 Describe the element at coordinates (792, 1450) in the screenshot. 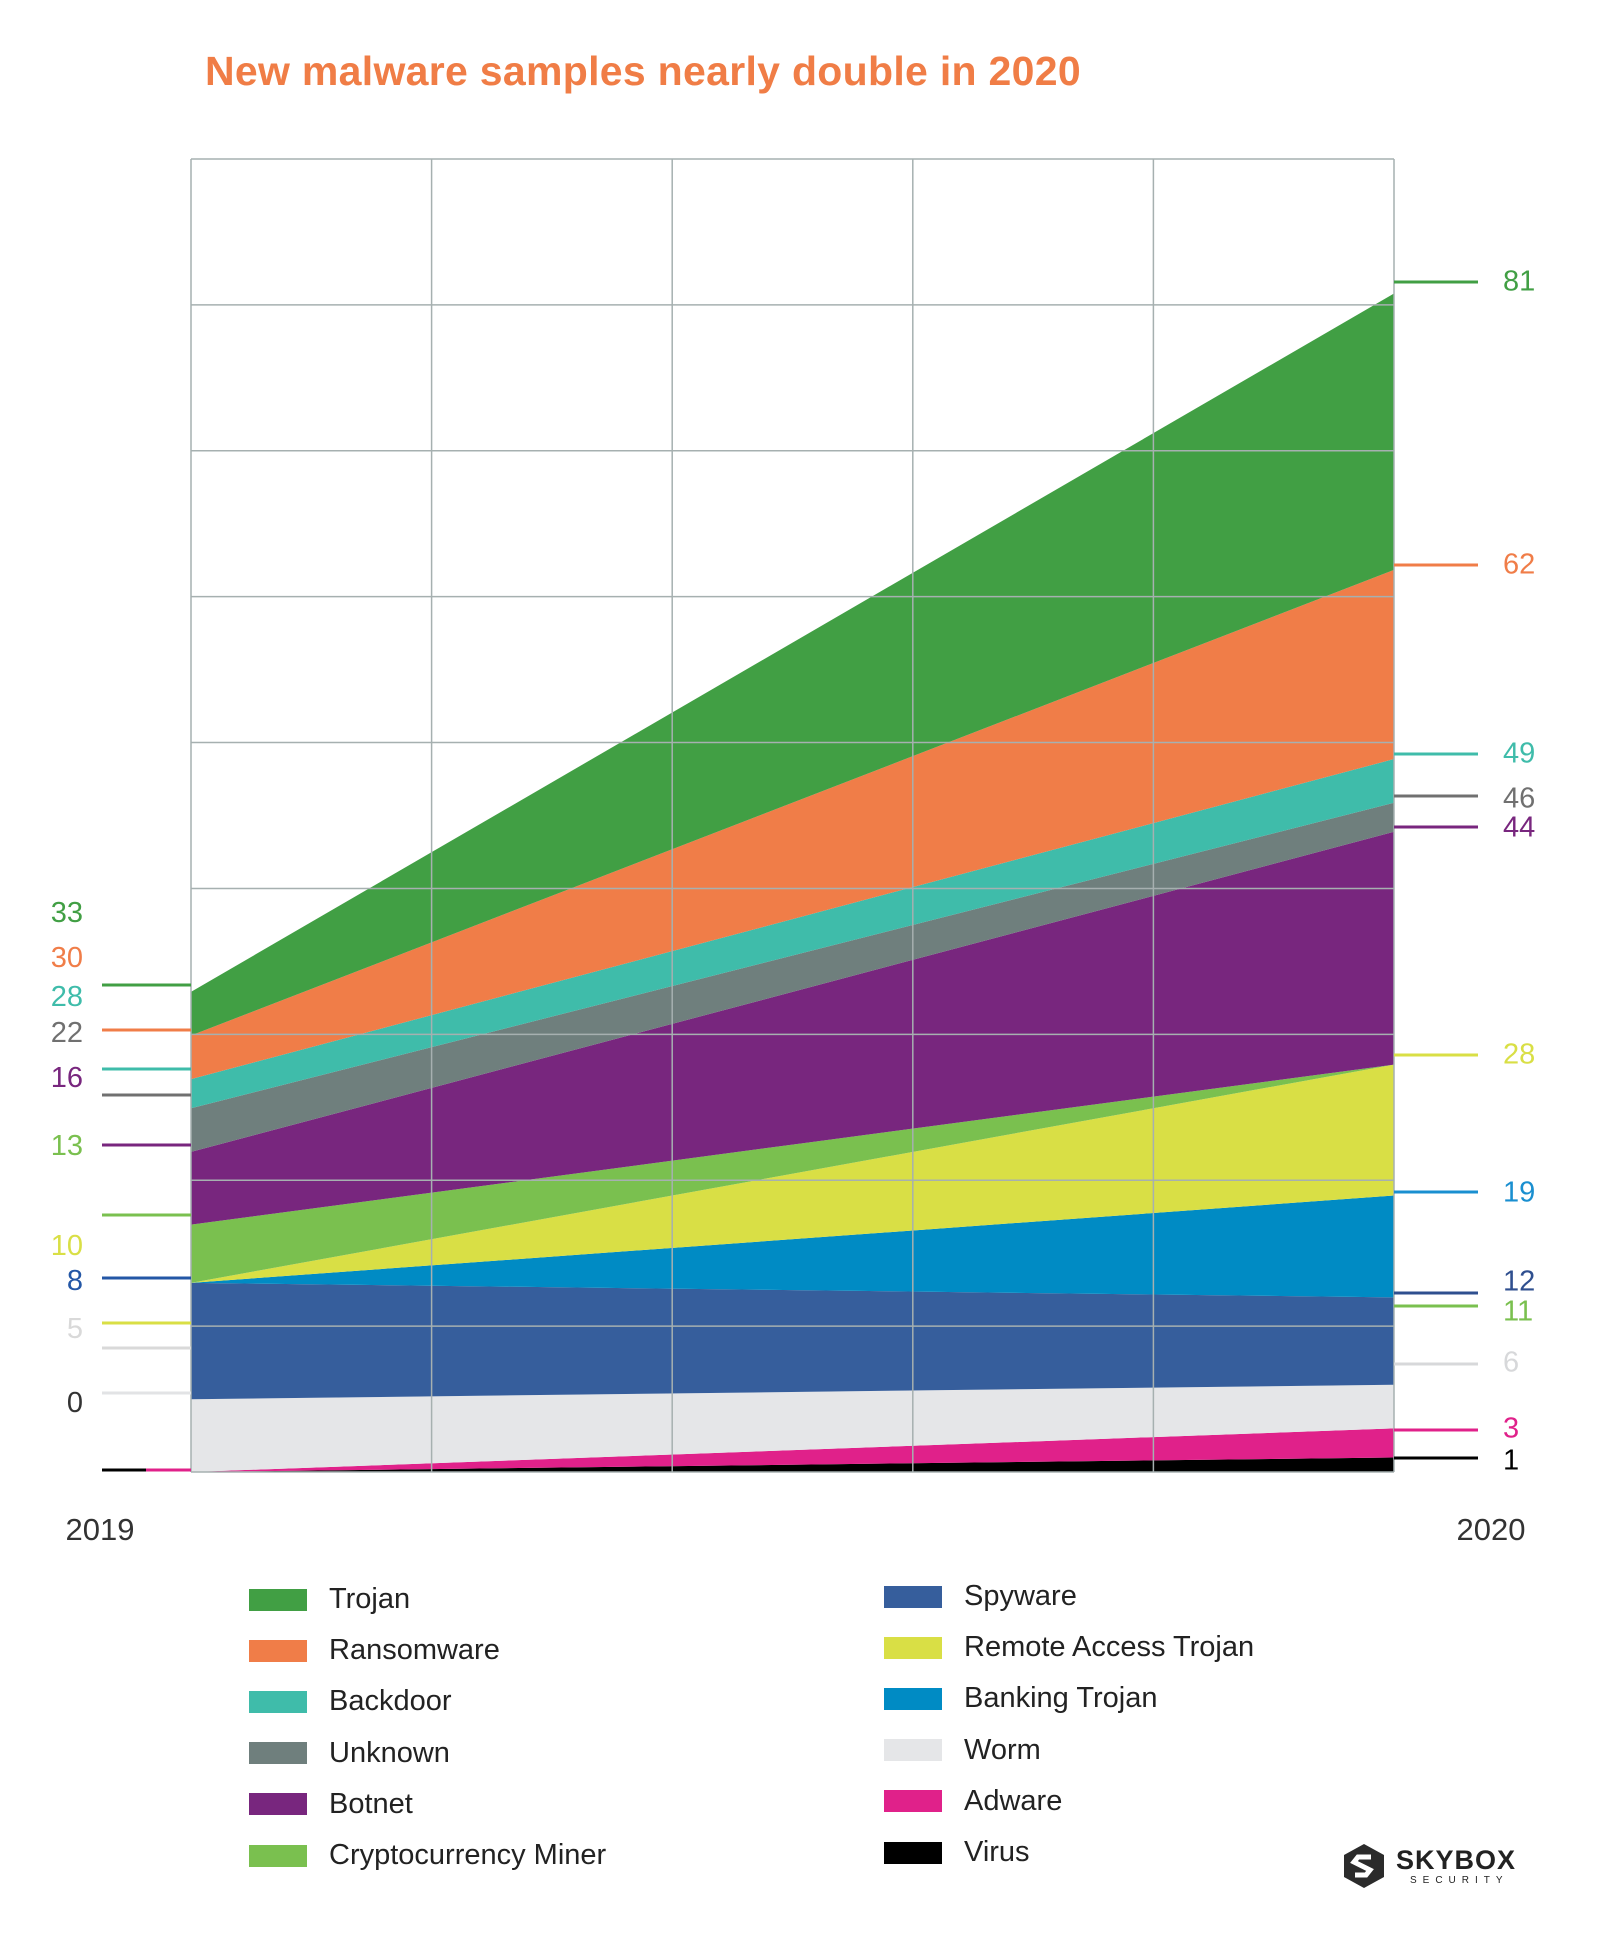

I see `area-adware` at that location.